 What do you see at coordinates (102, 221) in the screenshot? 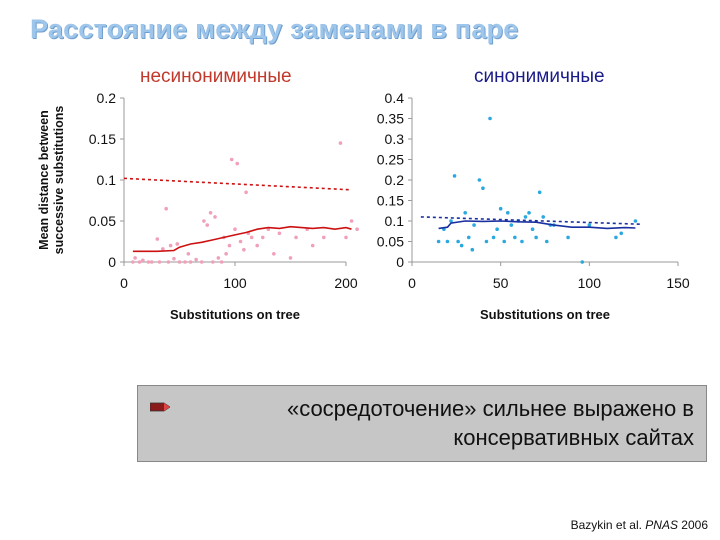
I see `left-y-tick-label: 0.05` at bounding box center [102, 221].